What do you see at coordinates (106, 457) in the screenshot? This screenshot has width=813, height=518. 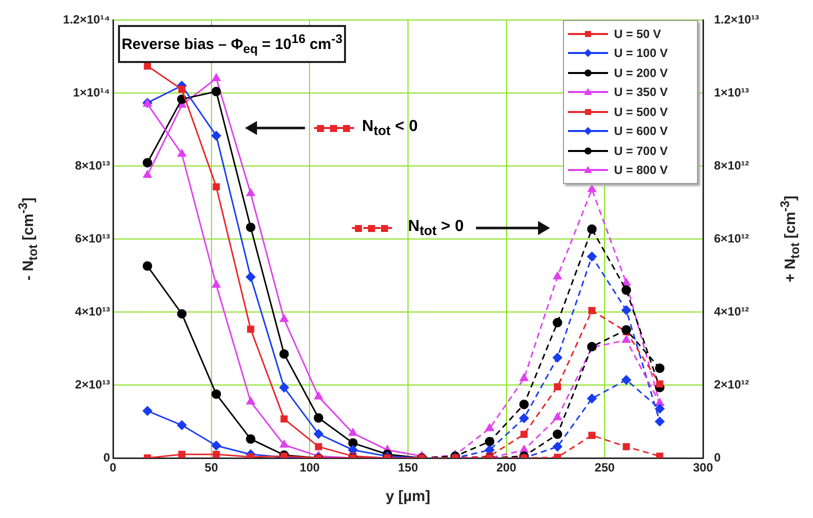 I see `y-tick-label: 0` at bounding box center [106, 457].